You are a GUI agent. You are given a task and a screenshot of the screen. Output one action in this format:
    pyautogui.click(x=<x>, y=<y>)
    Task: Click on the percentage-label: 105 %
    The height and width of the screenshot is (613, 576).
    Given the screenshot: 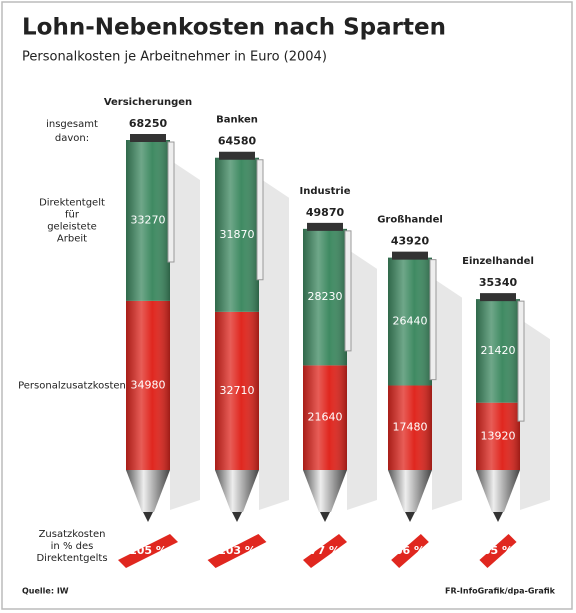 What is the action you would take?
    pyautogui.click(x=148, y=550)
    